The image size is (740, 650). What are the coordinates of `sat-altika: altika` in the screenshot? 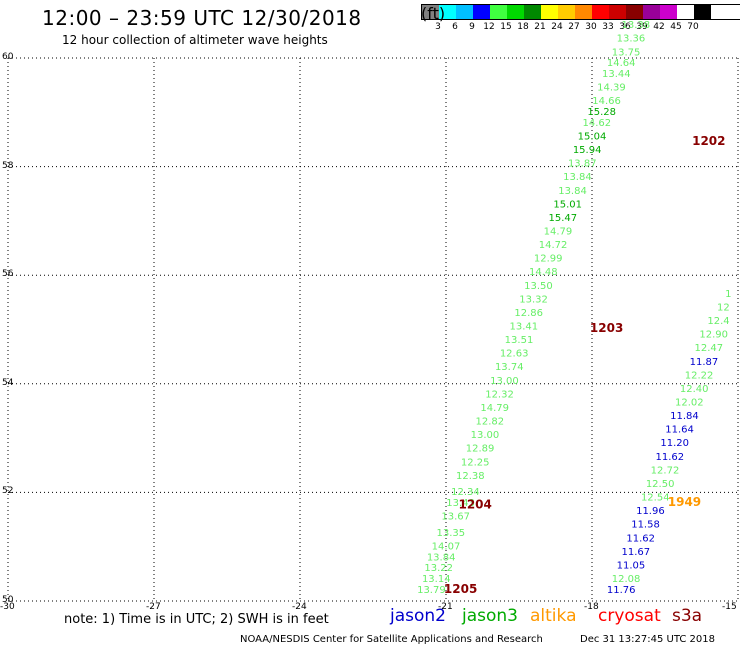 It's located at (553, 616).